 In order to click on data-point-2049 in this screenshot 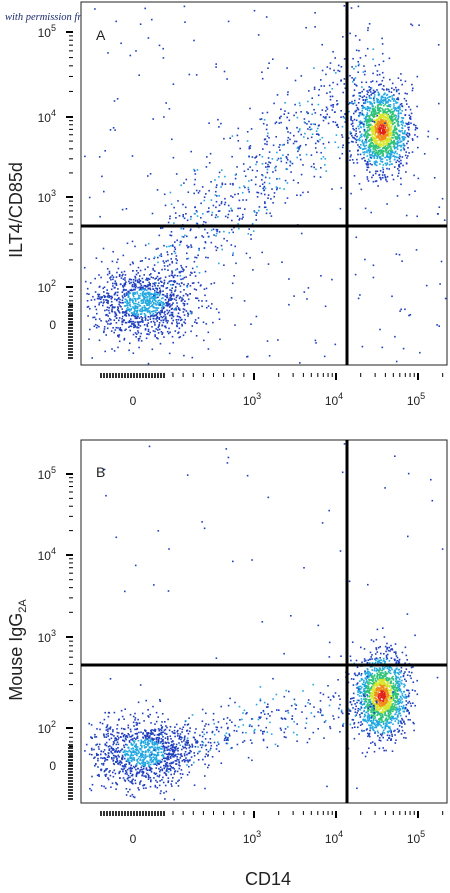, I will do `click(383, 146)`.